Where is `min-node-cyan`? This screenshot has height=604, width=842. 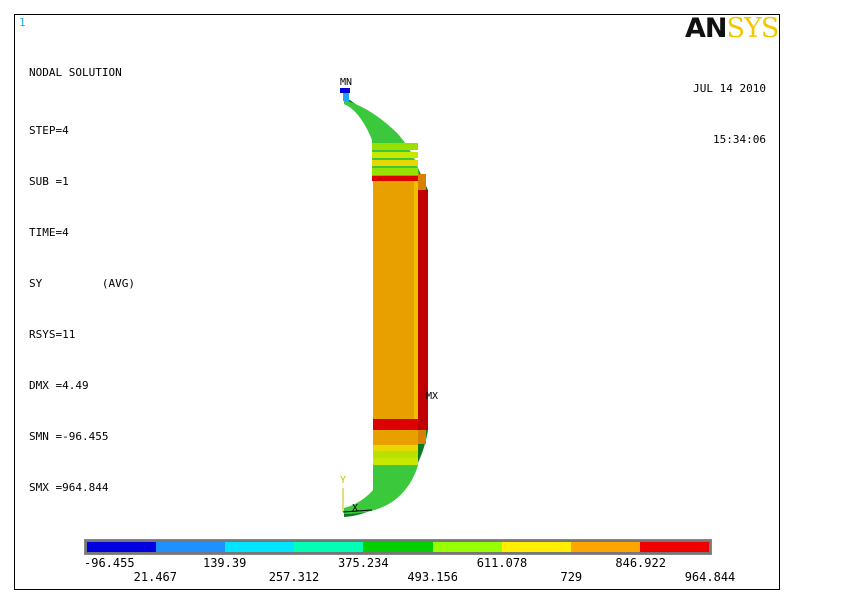
min-node-cyan is located at coordinates (346, 97).